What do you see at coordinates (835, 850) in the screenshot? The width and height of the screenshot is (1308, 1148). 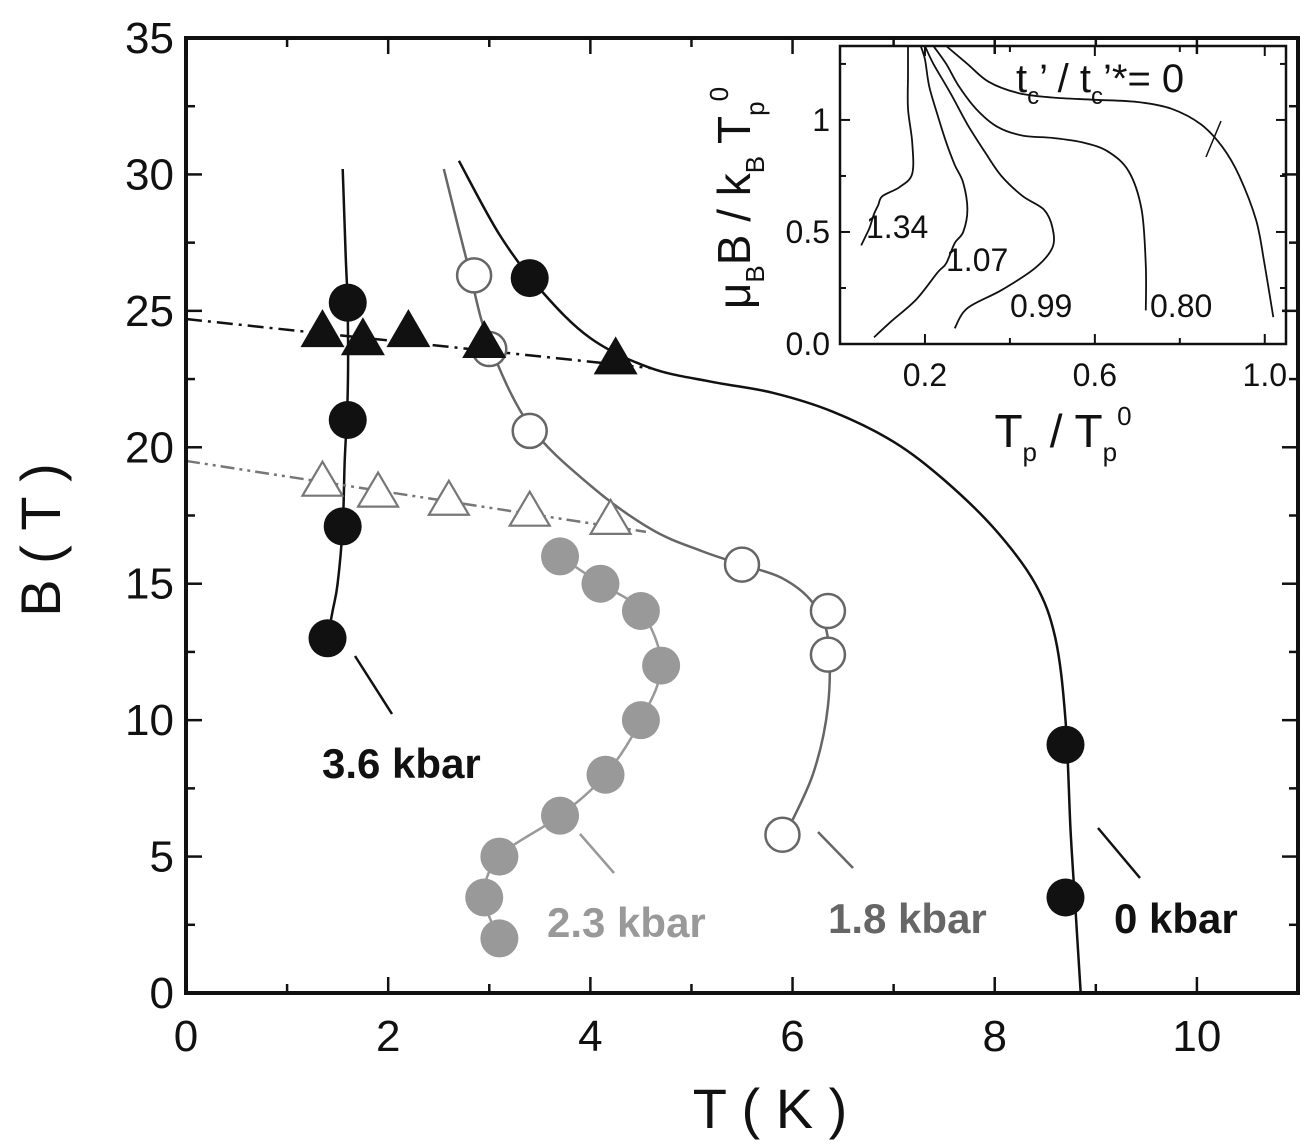 I see `pointer-1-8-kbar` at bounding box center [835, 850].